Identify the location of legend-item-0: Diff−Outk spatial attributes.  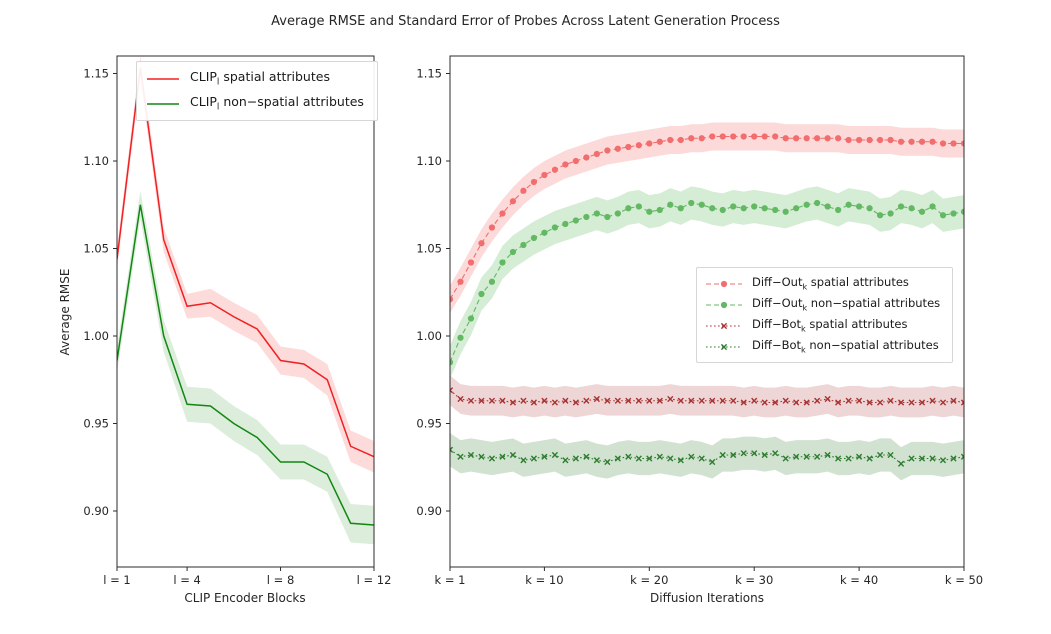
(822, 283).